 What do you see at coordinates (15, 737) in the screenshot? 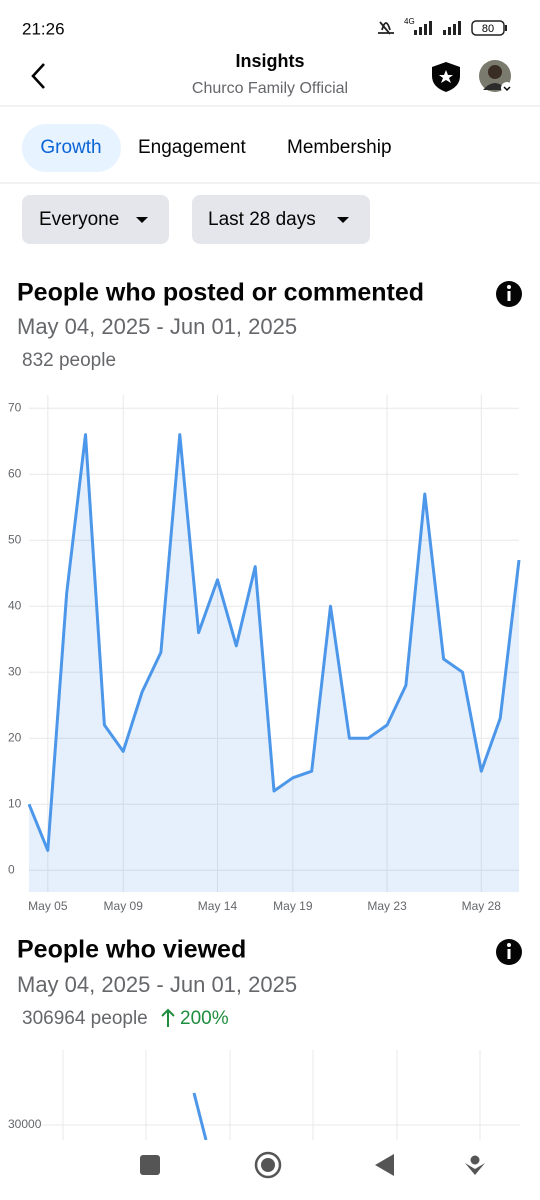
I see `y-tick-label: 20` at bounding box center [15, 737].